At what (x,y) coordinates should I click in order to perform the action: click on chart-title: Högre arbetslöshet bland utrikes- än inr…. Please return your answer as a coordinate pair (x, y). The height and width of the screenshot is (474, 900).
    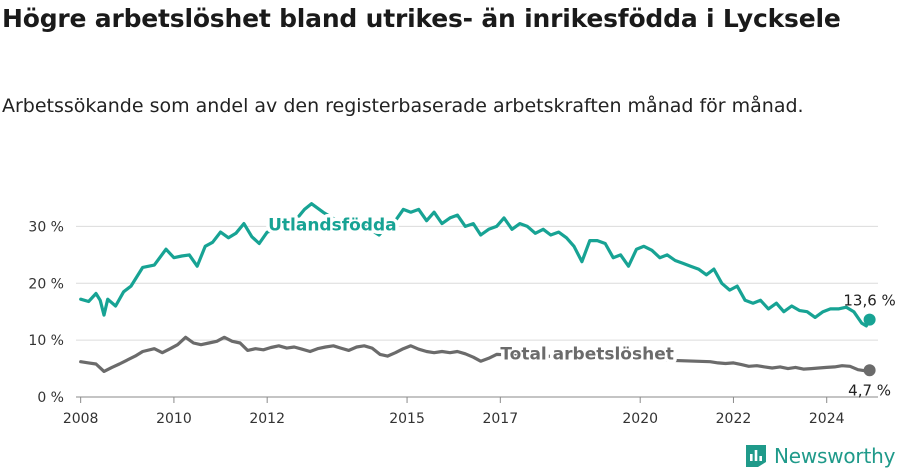
    Looking at the image, I should click on (421, 18).